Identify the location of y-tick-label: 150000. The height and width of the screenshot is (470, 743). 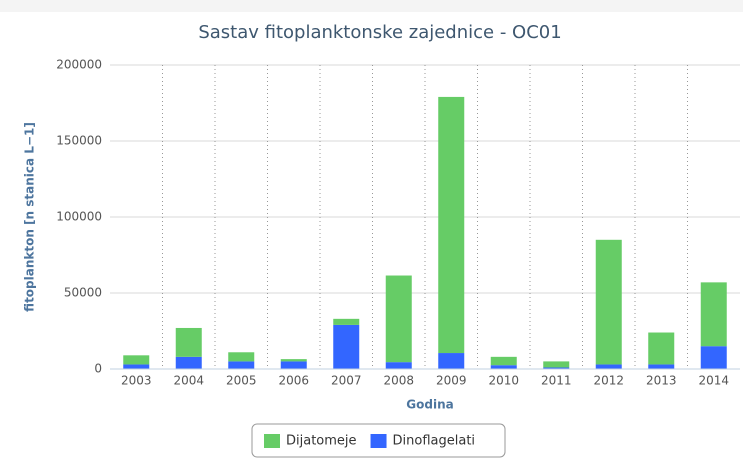
(79, 141).